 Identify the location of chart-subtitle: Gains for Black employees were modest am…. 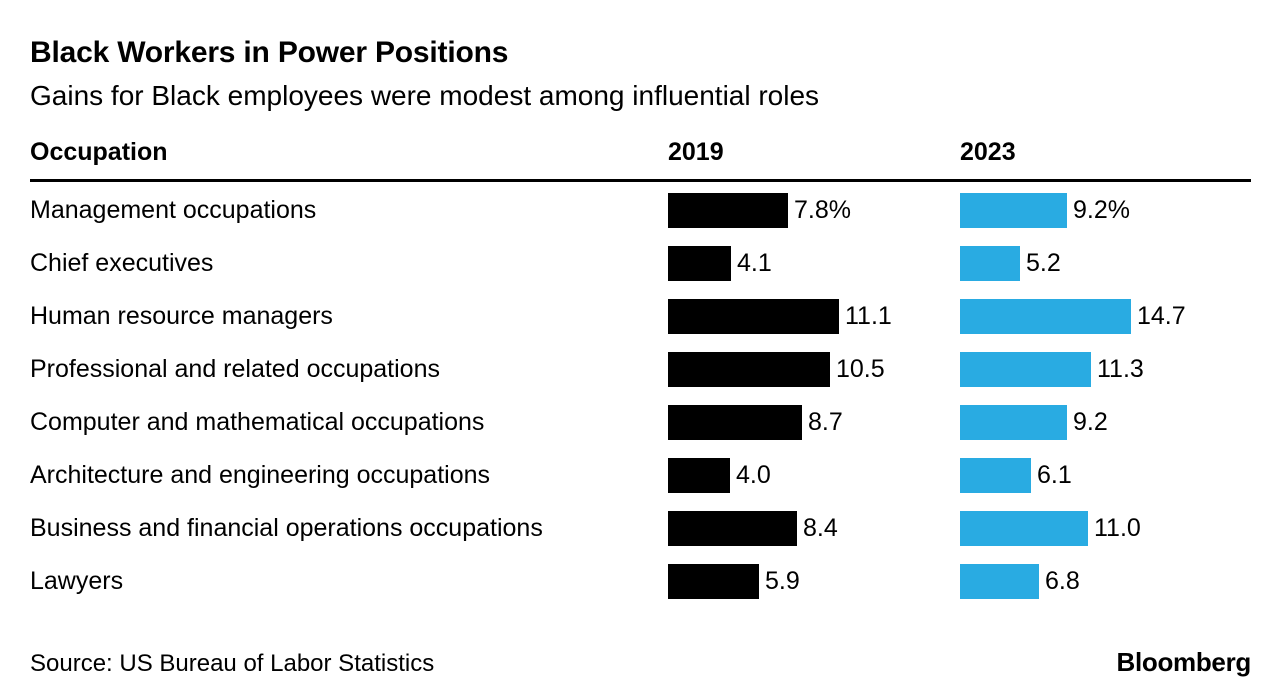
(425, 95).